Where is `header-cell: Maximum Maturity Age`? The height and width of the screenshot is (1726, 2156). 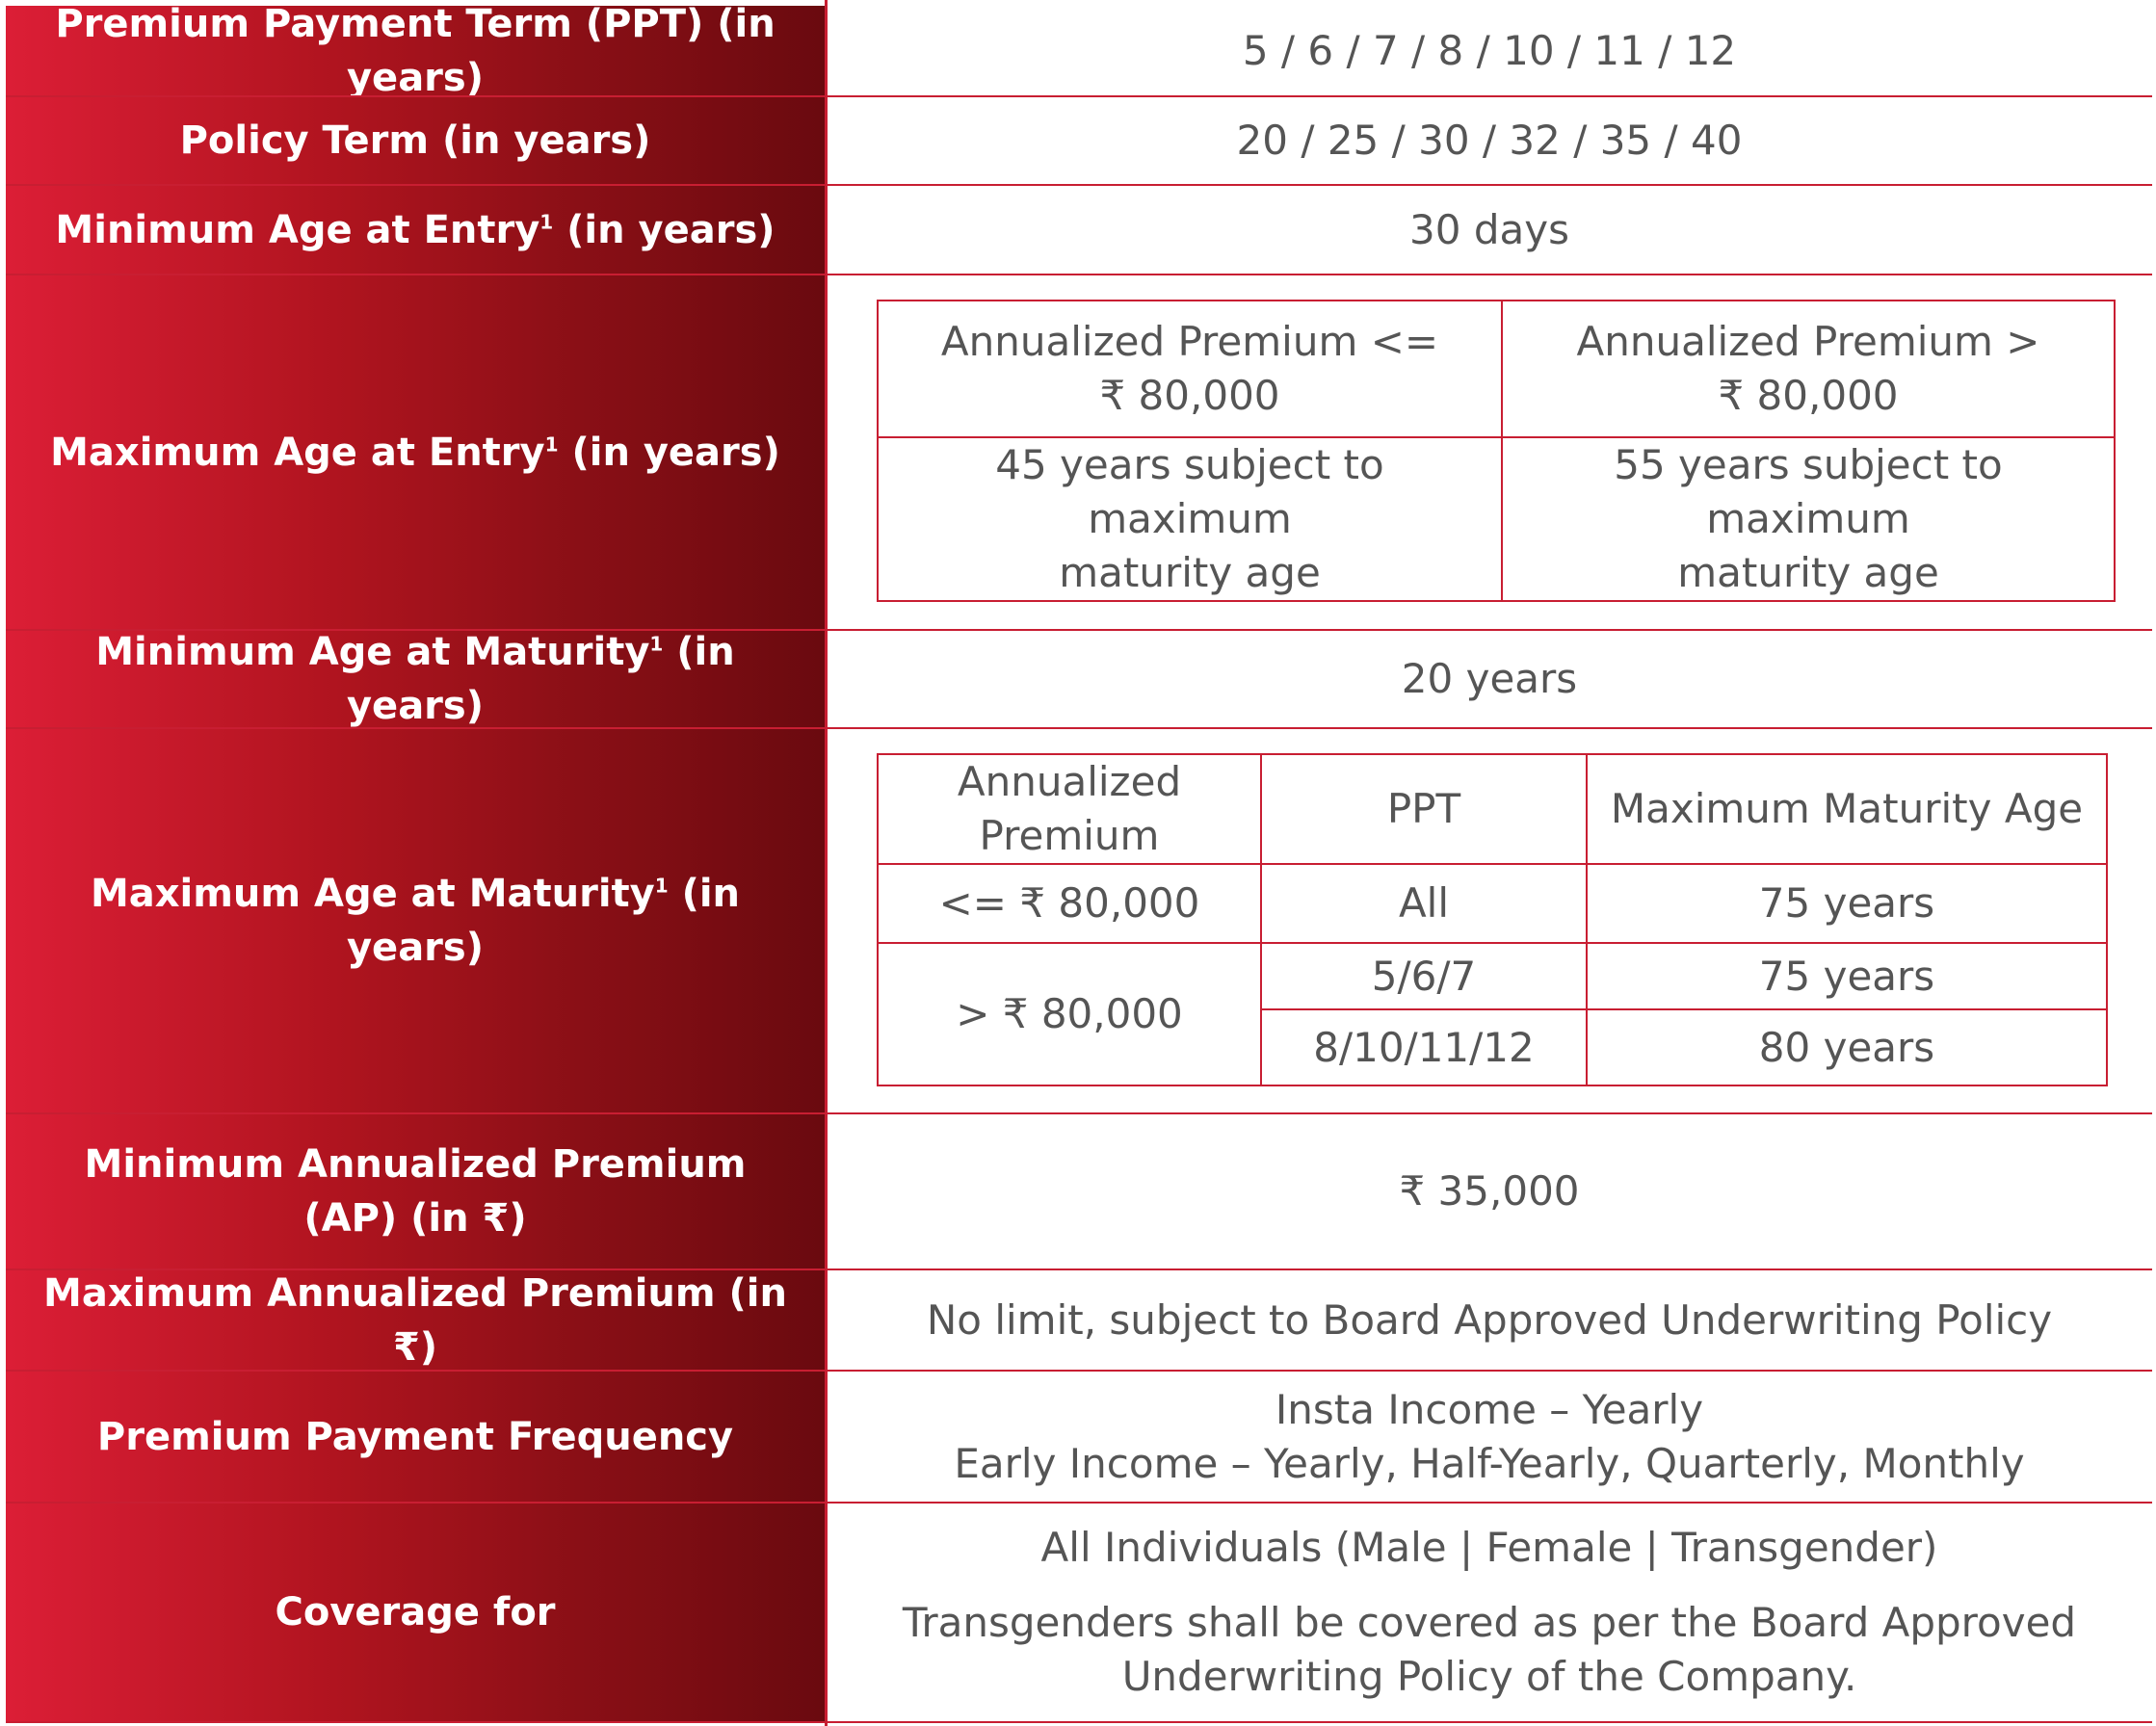
header-cell: Maximum Maturity Age is located at coordinates (1847, 809).